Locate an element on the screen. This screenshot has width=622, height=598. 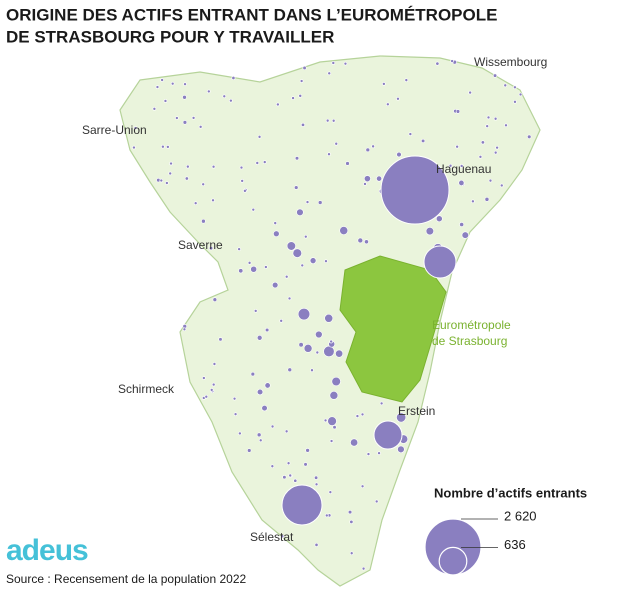
legend: 2 620 636 is located at coordinates (480, 542).